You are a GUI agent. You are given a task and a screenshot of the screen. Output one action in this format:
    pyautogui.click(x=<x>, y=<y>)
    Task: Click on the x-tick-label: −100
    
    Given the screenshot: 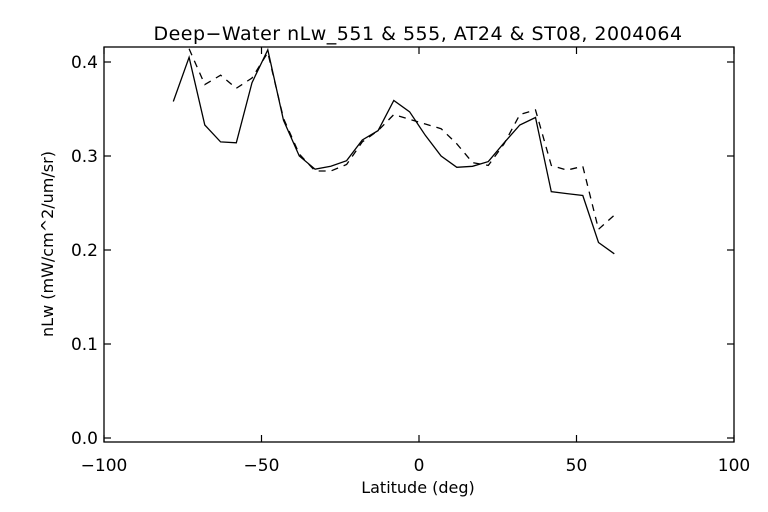 What is the action you would take?
    pyautogui.click(x=104, y=466)
    